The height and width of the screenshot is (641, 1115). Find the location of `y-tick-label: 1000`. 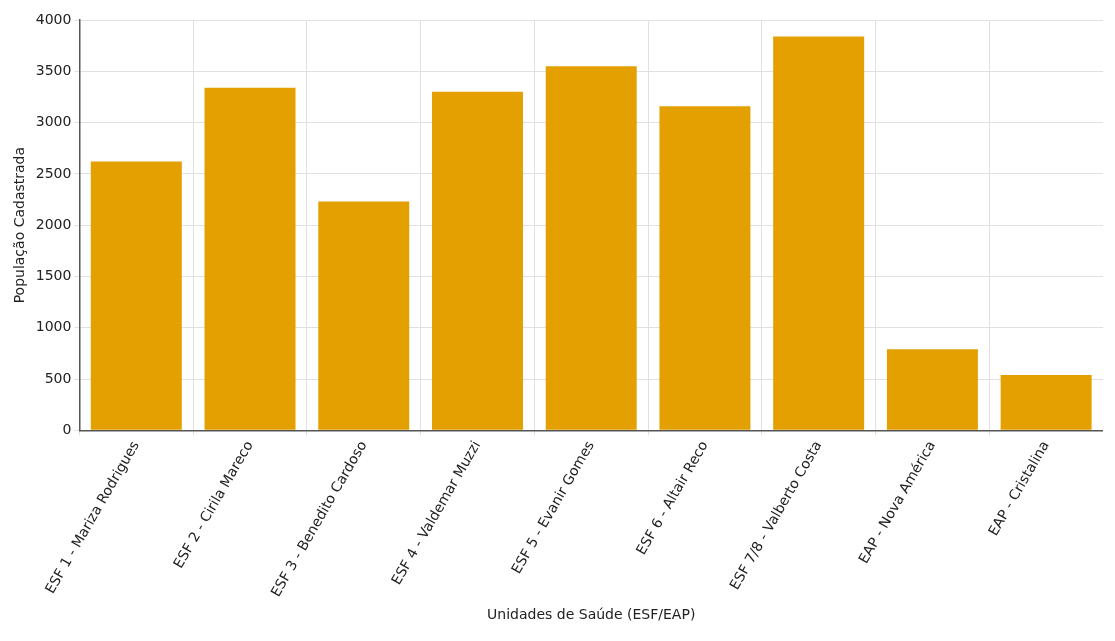

y-tick-label: 1000 is located at coordinates (53, 326).